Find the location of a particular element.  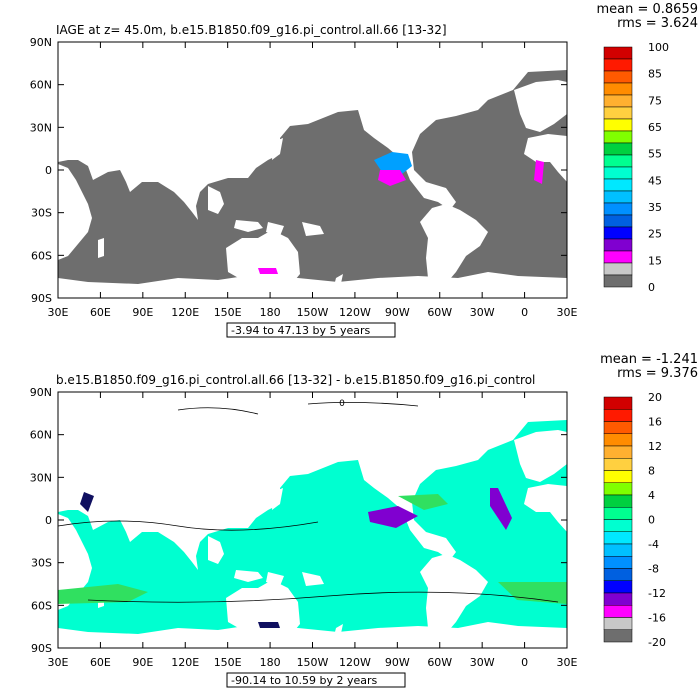

colorbar-label: 75 is located at coordinates (655, 100).